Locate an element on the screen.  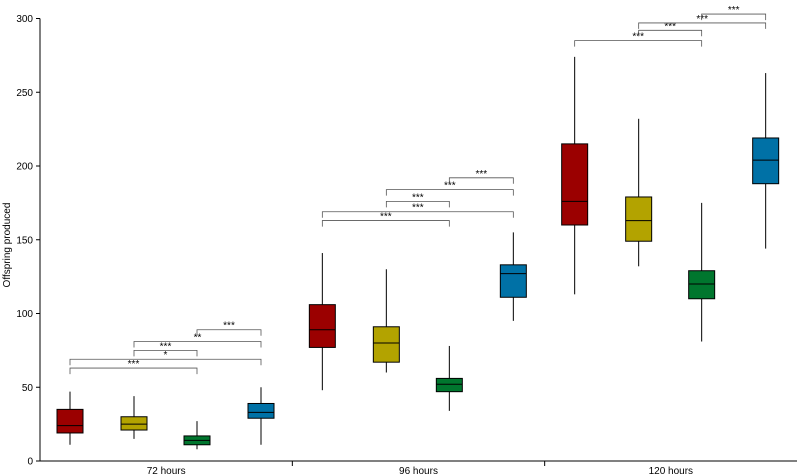
y-tick-label: 200 is located at coordinates (24, 167).